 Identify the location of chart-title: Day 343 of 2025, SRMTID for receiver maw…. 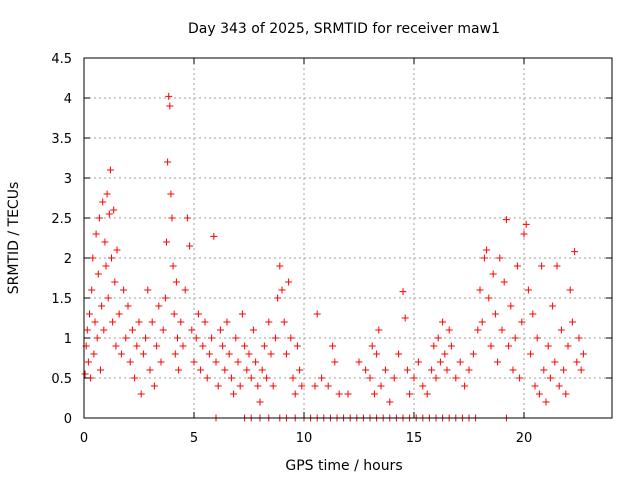
(344, 29).